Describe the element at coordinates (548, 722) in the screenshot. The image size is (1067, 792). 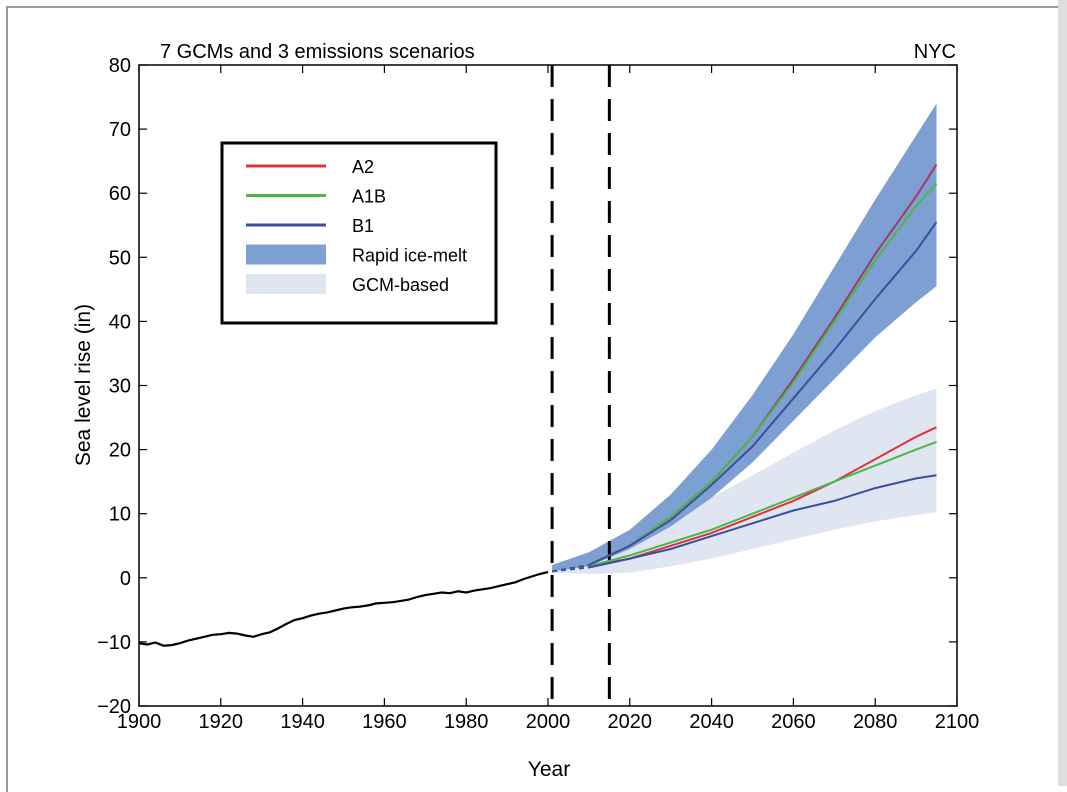
I see `x-tick-label-2000: 2000` at that location.